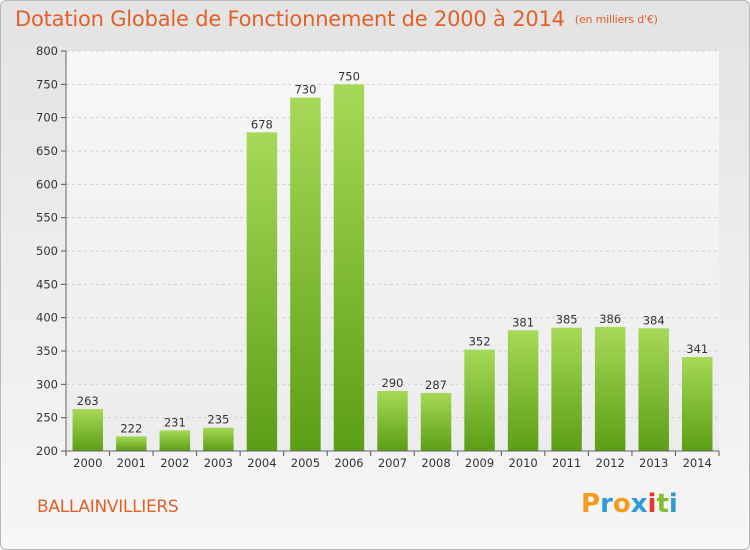  I want to click on bar-2009, so click(479, 400).